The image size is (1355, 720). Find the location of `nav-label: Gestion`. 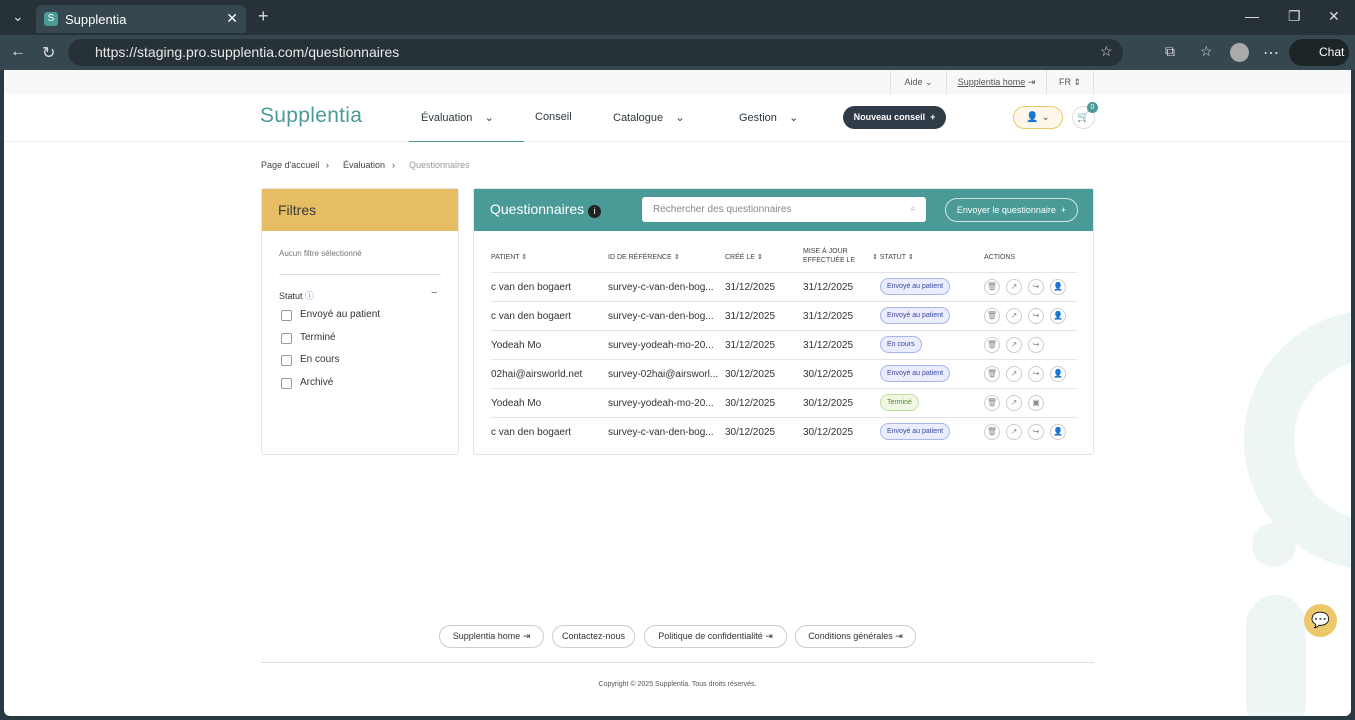

nav-label: Gestion is located at coordinates (758, 118).